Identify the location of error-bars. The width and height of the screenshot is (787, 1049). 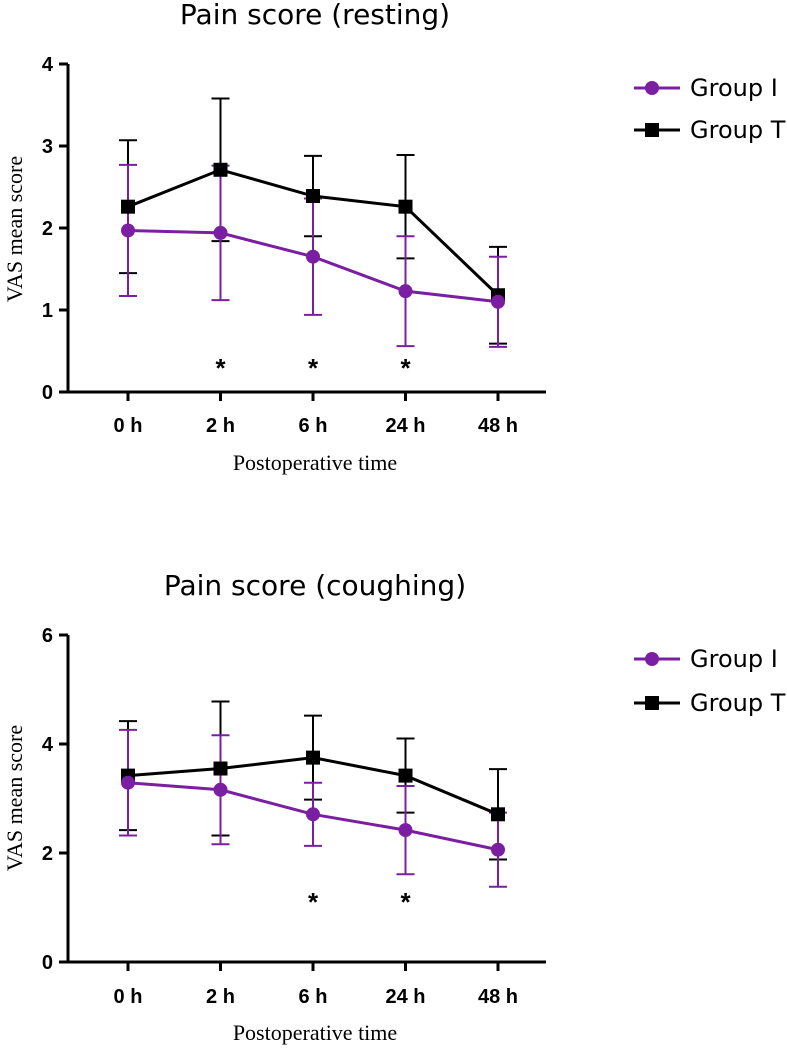
(313, 222).